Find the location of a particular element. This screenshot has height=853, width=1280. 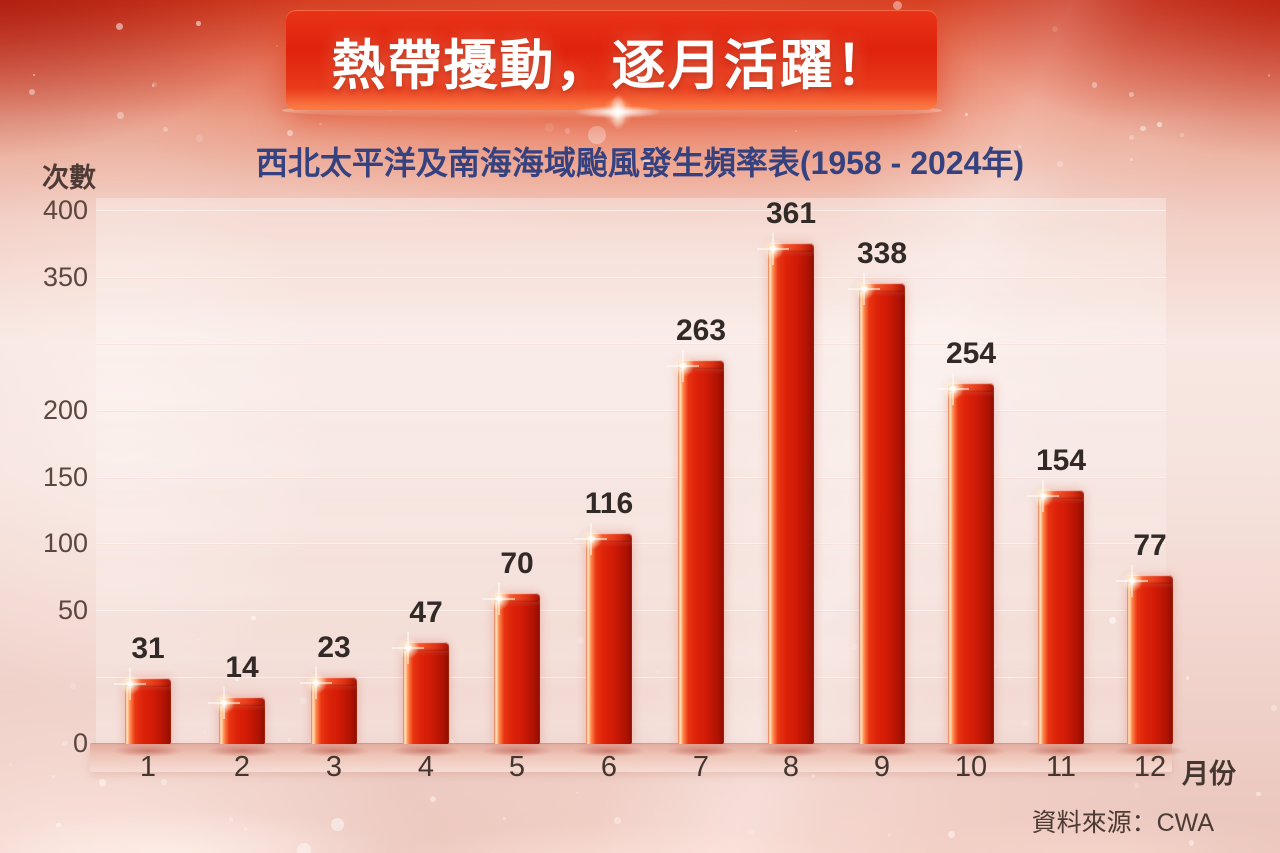

x-axis-baseline is located at coordinates (631, 758).